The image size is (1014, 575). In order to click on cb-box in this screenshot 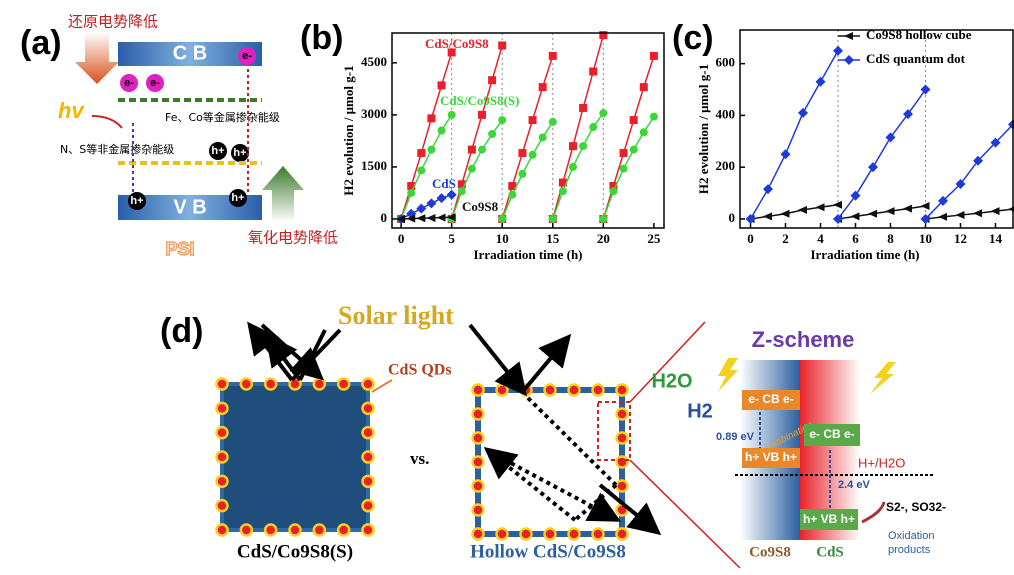, I will do `click(771, 400)`.